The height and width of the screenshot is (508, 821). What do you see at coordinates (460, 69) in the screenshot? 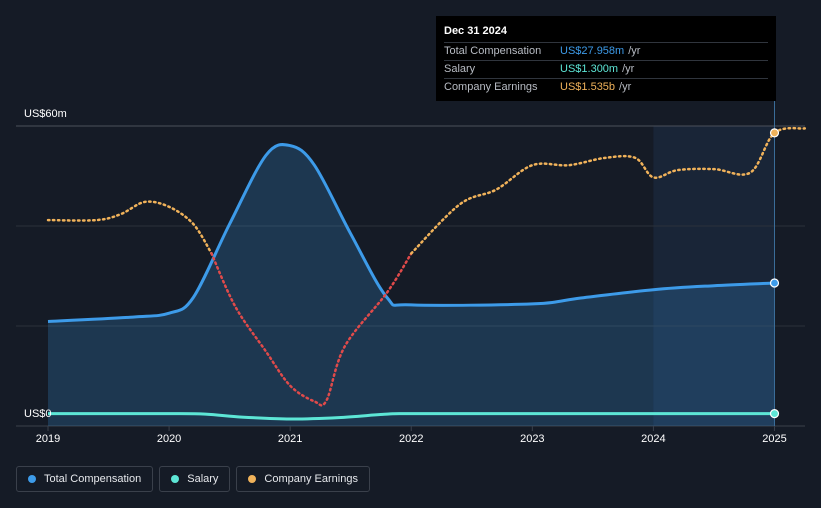
I see `tooltip-label: Salary` at bounding box center [460, 69].